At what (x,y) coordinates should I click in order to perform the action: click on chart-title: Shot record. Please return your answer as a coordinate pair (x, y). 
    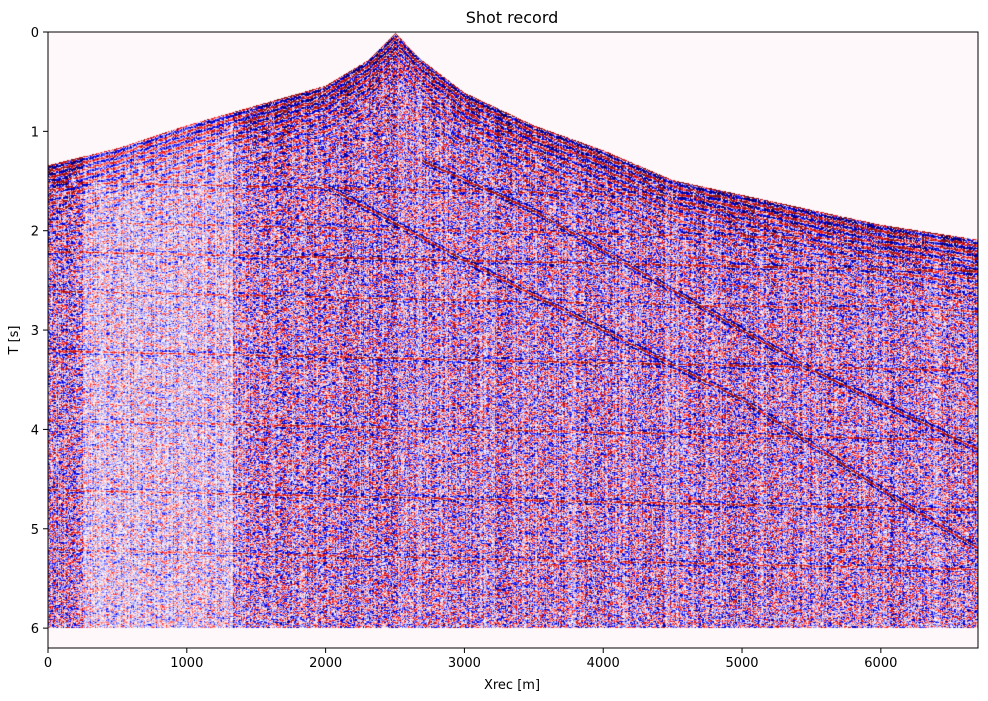
    Looking at the image, I should click on (512, 17).